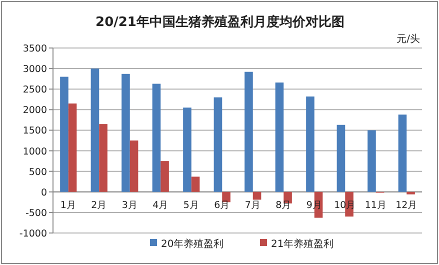  I want to click on x-tick-label: 11月, so click(375, 205).